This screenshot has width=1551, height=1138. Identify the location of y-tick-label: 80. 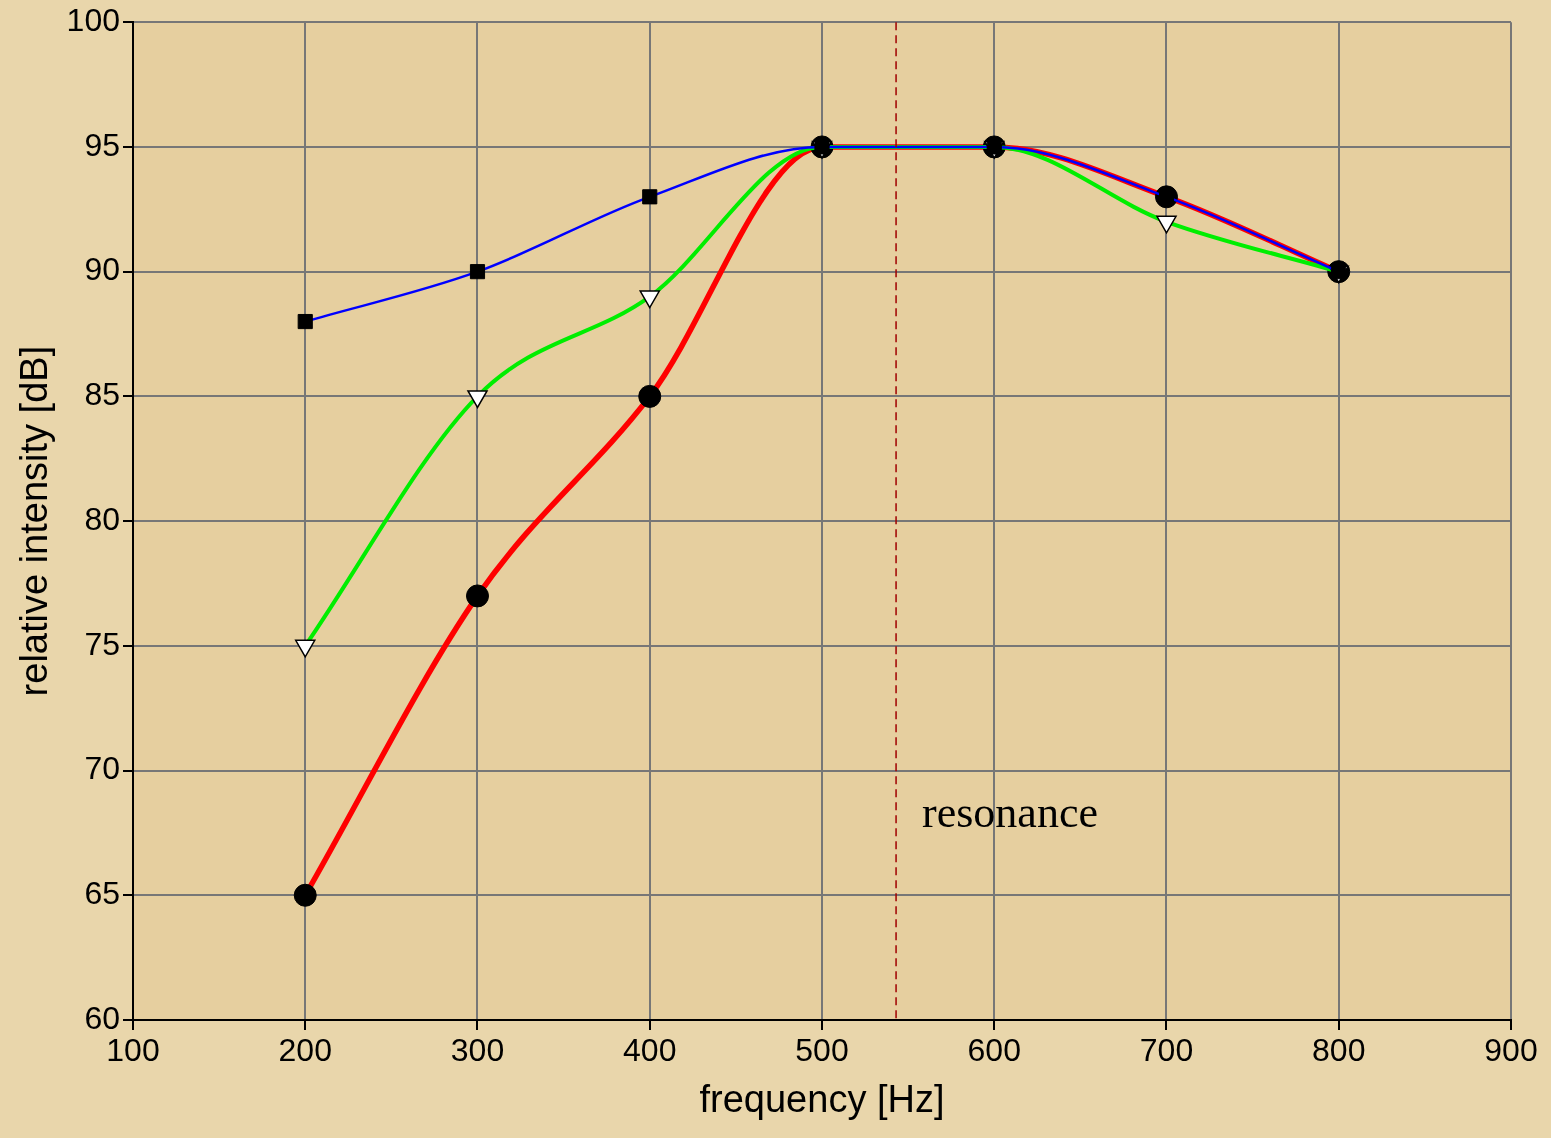
(102, 518).